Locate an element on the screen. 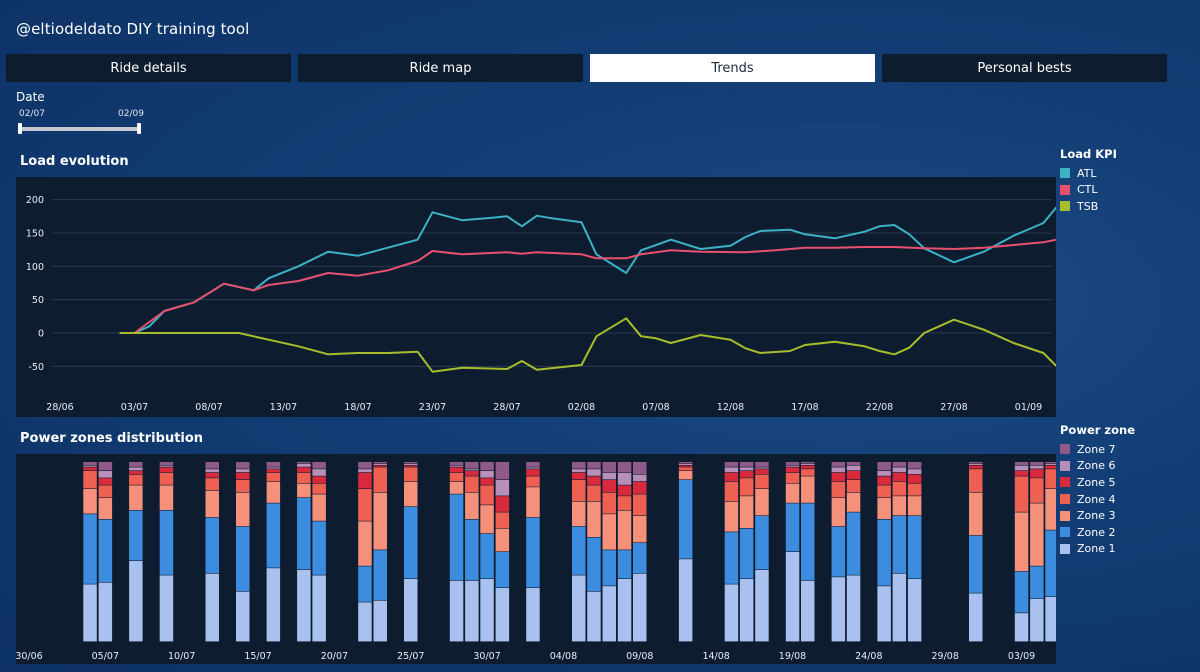 The height and width of the screenshot is (672, 1200). load-chart-title: Load evolution is located at coordinates (74, 161).